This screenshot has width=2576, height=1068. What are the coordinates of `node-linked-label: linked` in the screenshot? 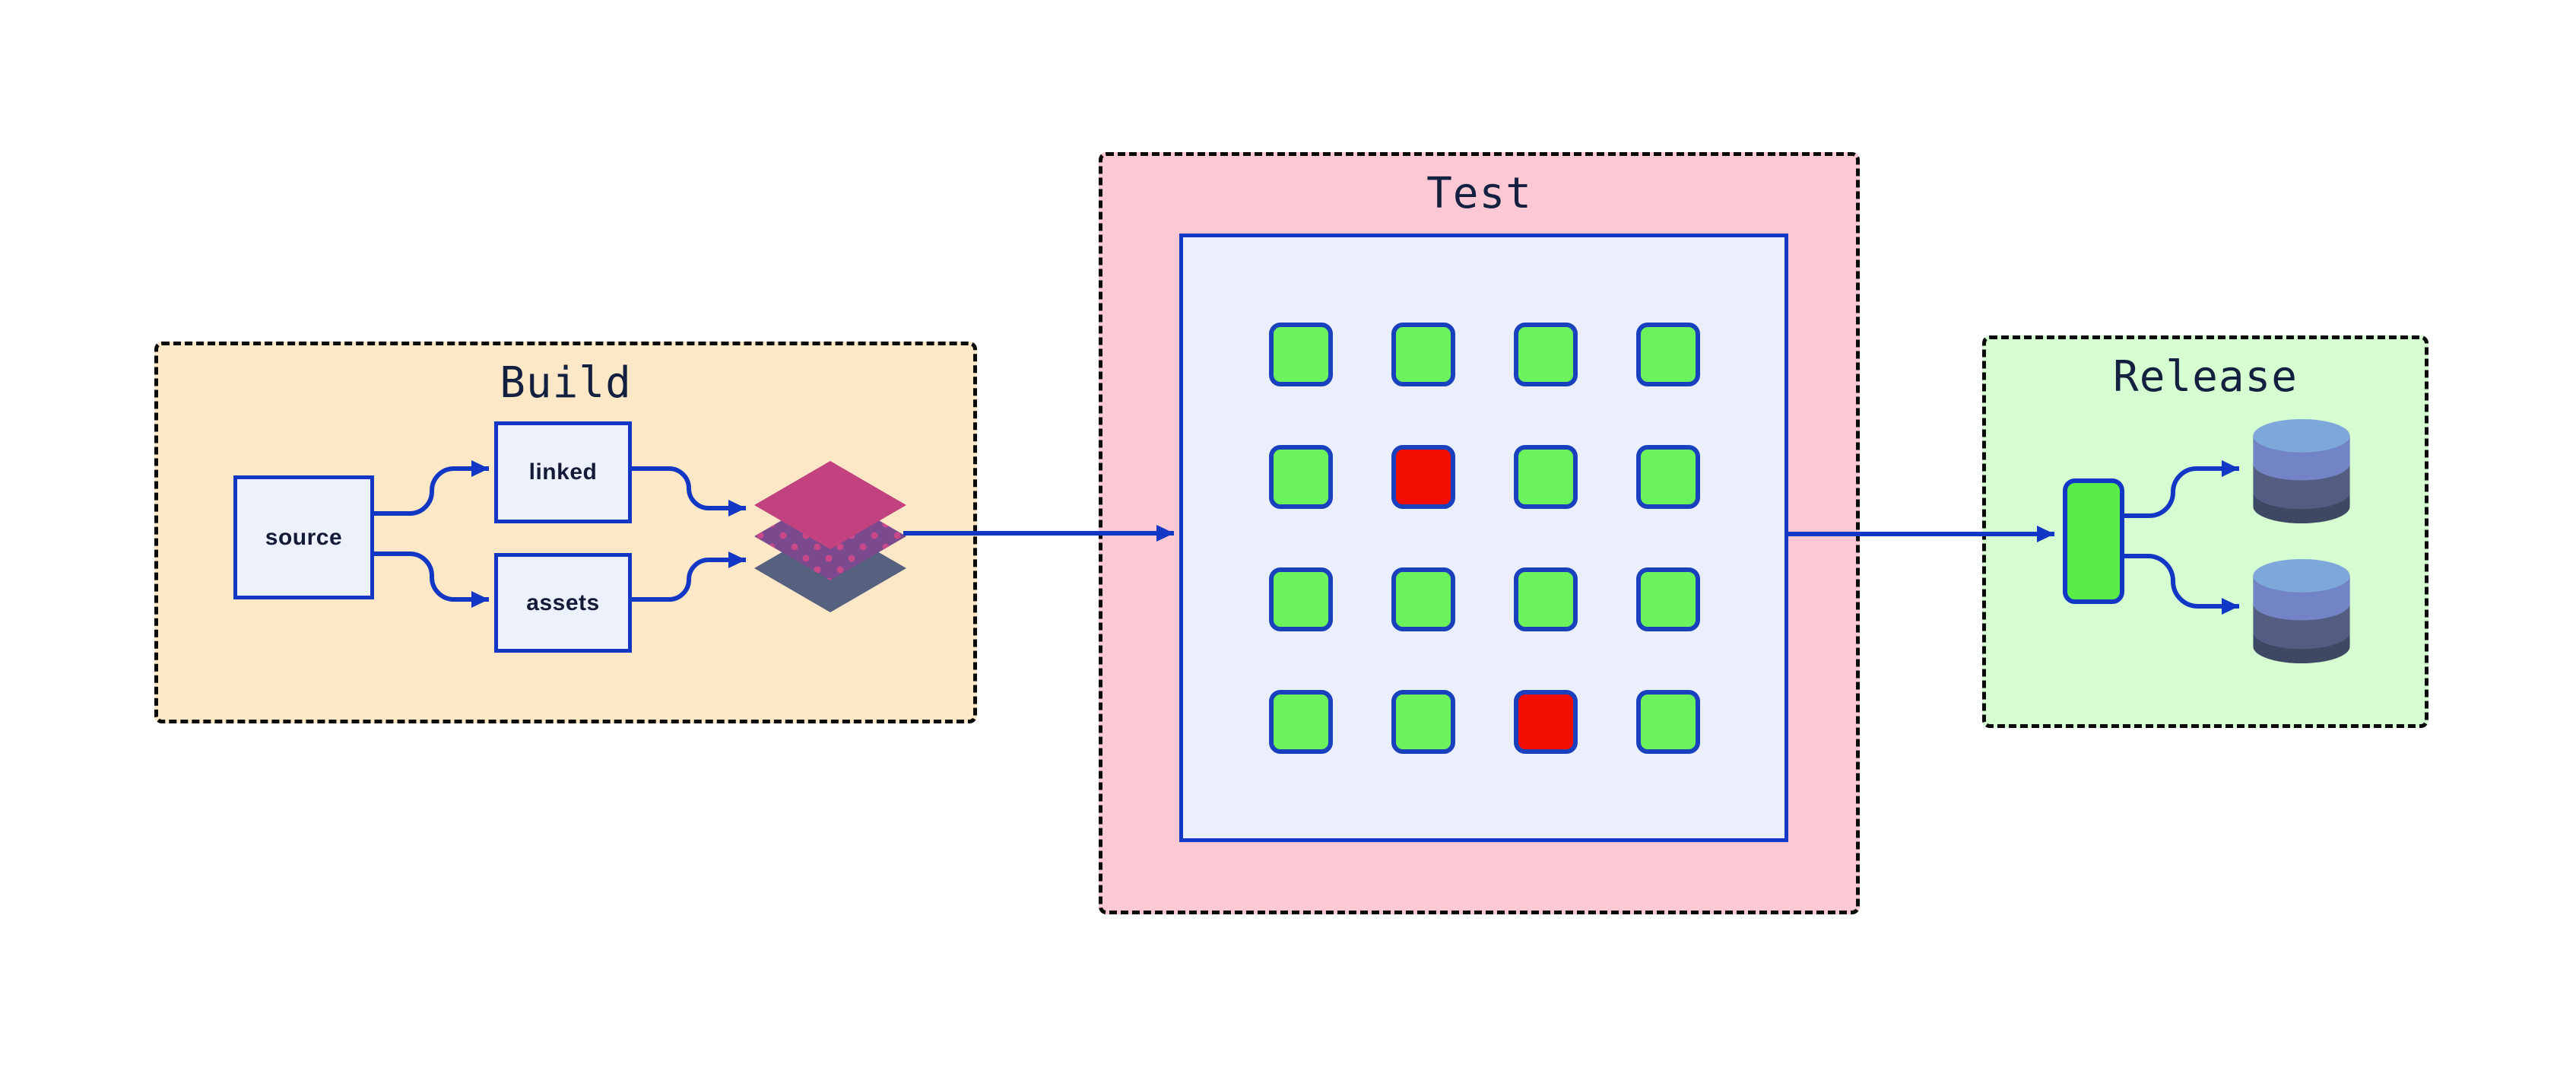 It's located at (563, 472).